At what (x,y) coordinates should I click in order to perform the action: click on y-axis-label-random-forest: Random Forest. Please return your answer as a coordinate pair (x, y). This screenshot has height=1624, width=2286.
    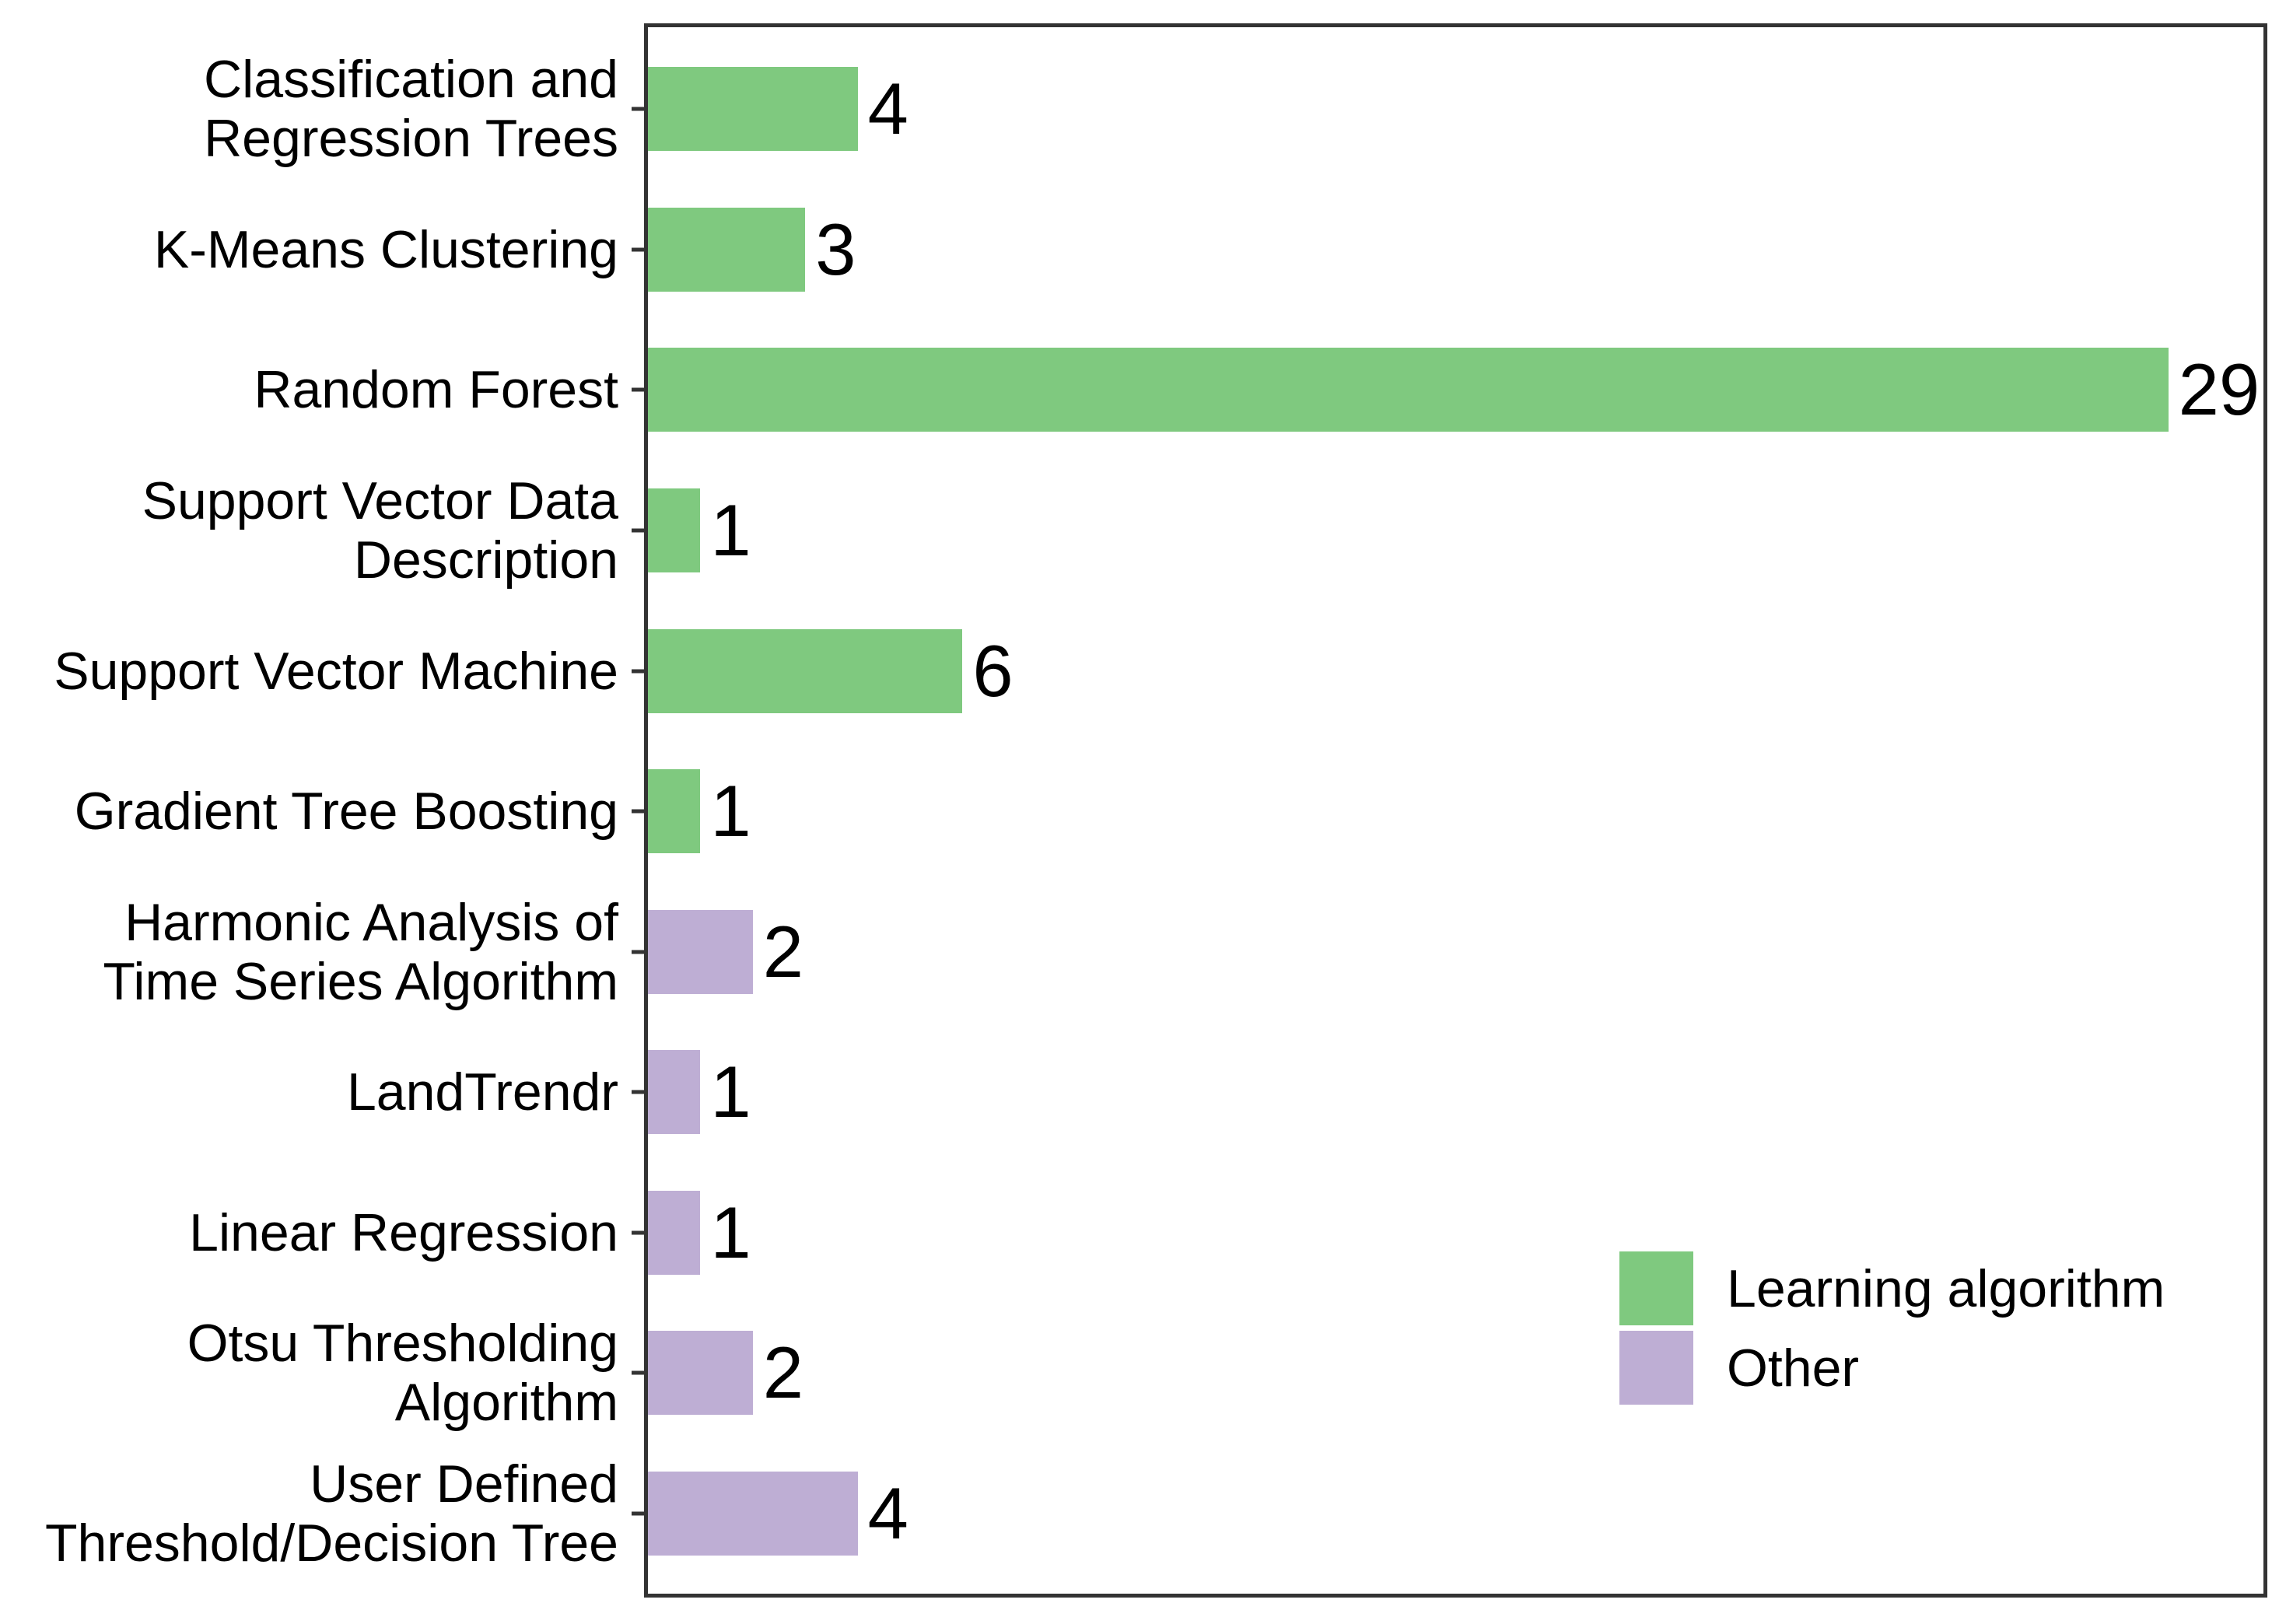
    Looking at the image, I should click on (436, 390).